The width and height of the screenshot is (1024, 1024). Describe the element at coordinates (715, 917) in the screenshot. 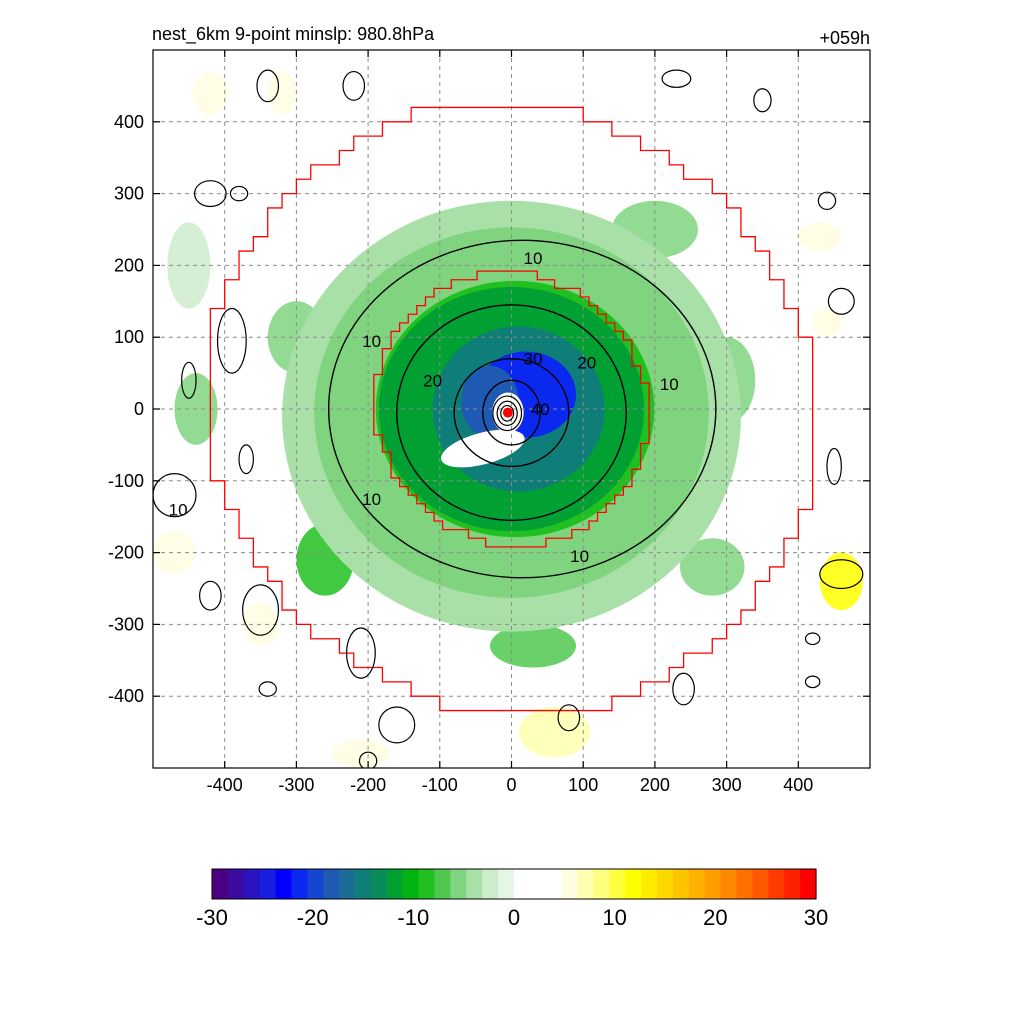

I see `colorbar-tick-label-5: 20` at that location.